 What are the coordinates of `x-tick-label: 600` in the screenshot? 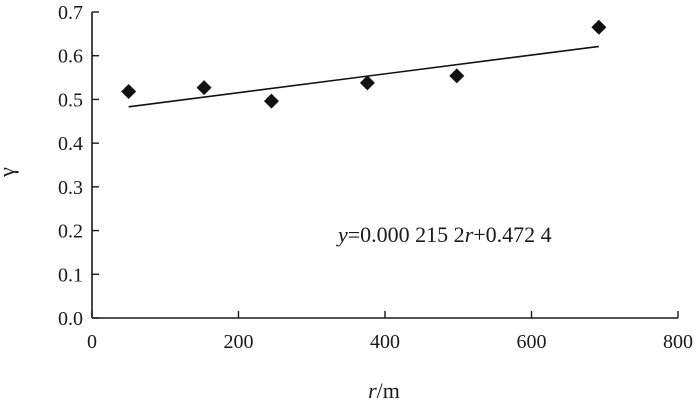 It's located at (532, 342).